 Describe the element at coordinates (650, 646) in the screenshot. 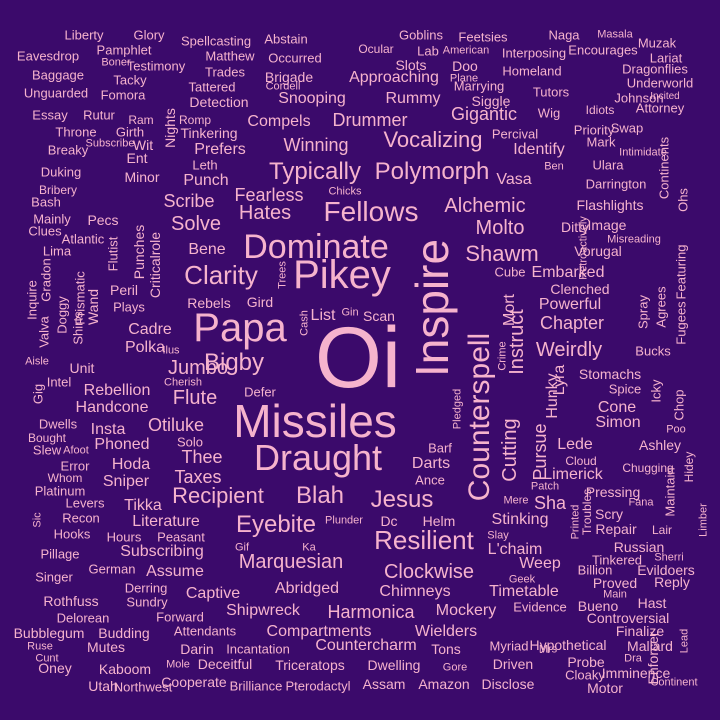

I see `cloud-word: Mallard` at that location.